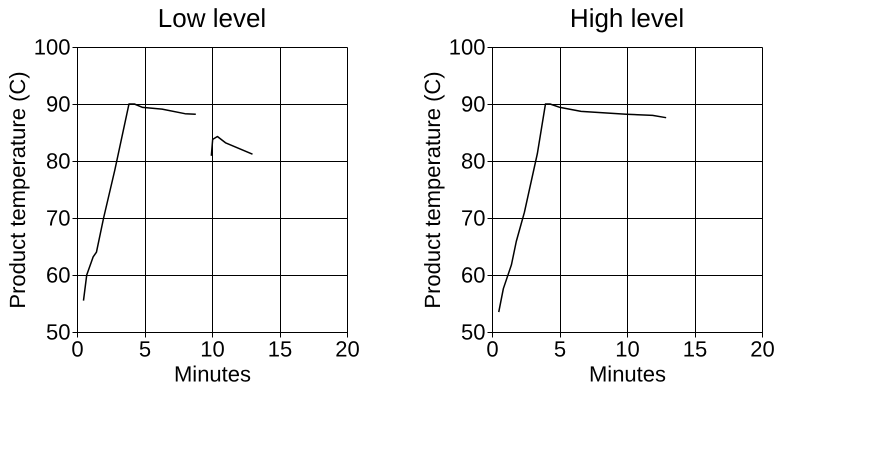  Describe the element at coordinates (627, 18) in the screenshot. I see `chart-title: High level` at that location.